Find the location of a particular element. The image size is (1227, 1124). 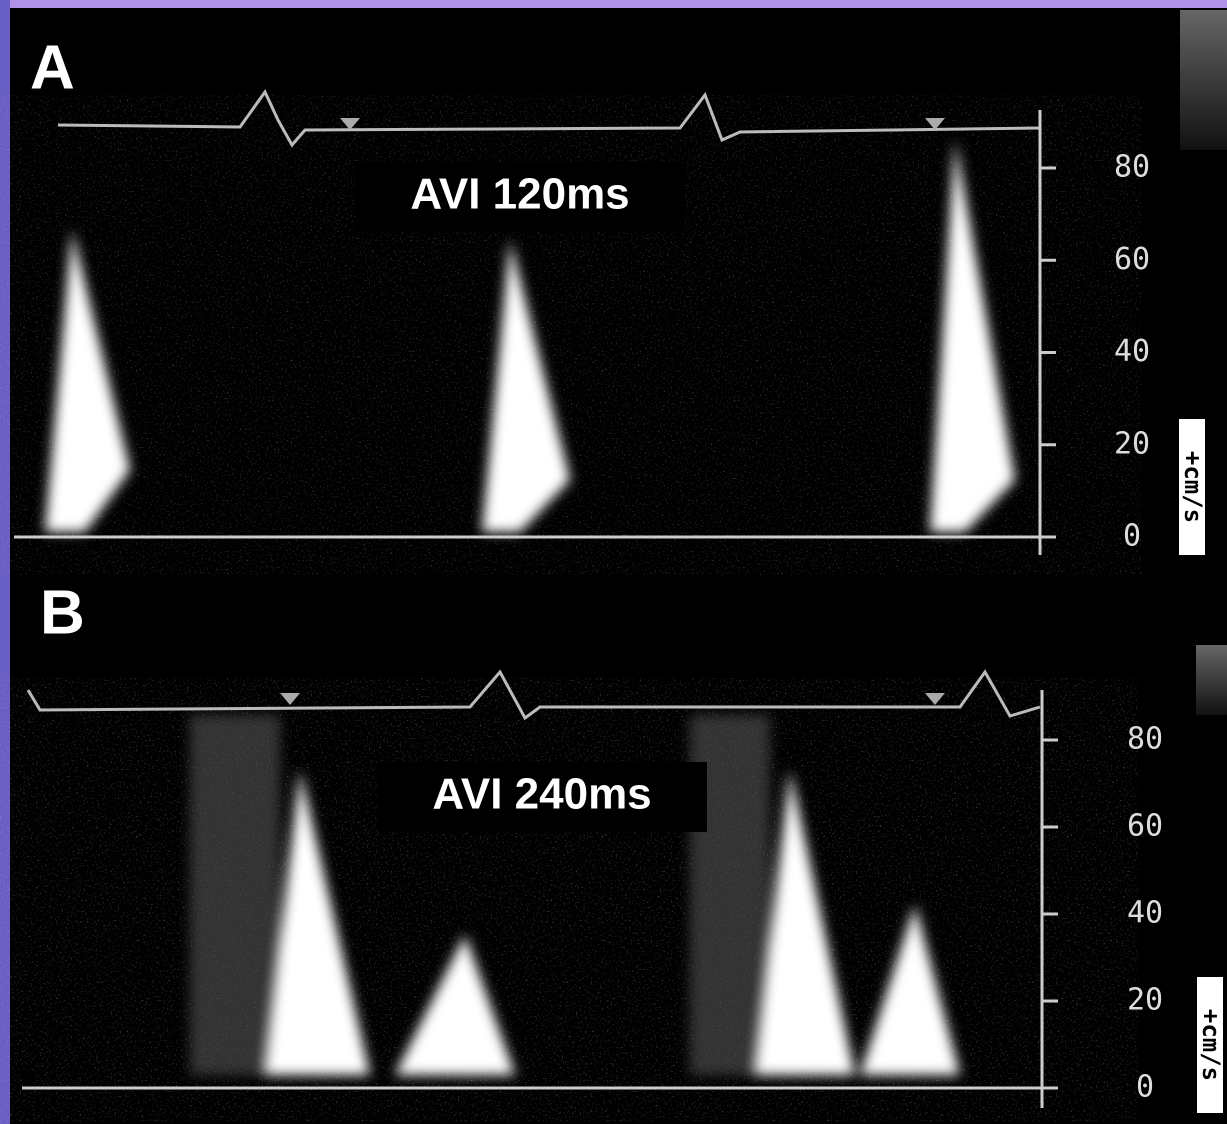

gray-scale-a is located at coordinates (1203, 80).